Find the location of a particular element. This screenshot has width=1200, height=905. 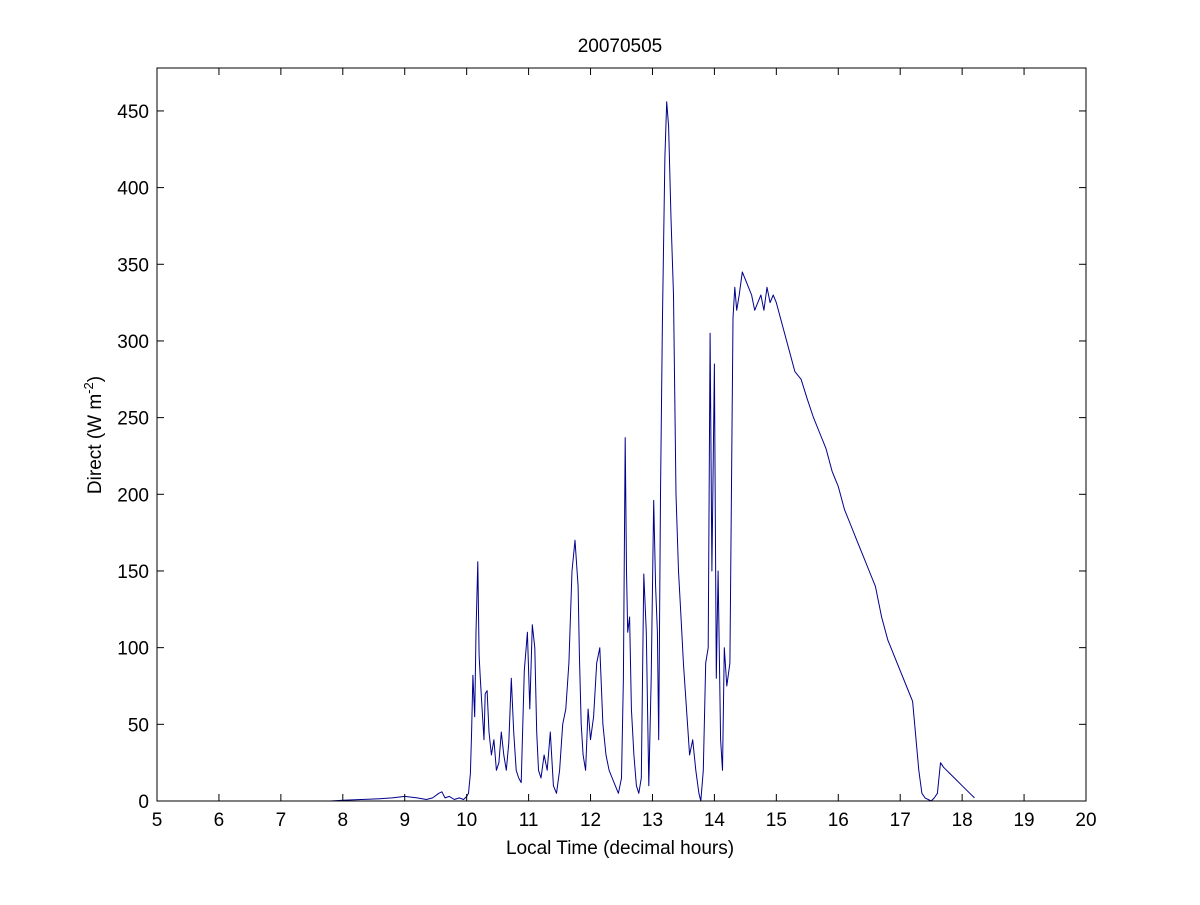

y-tick-label: 250 is located at coordinates (133, 419).